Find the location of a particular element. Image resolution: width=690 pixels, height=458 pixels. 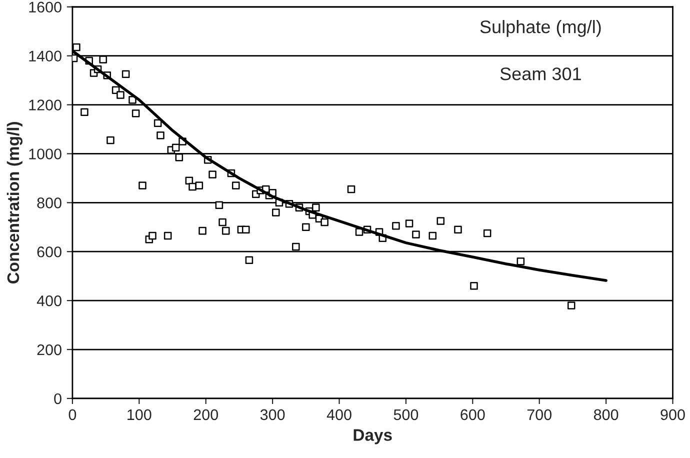

x-tick-label: 900 is located at coordinates (672, 414).